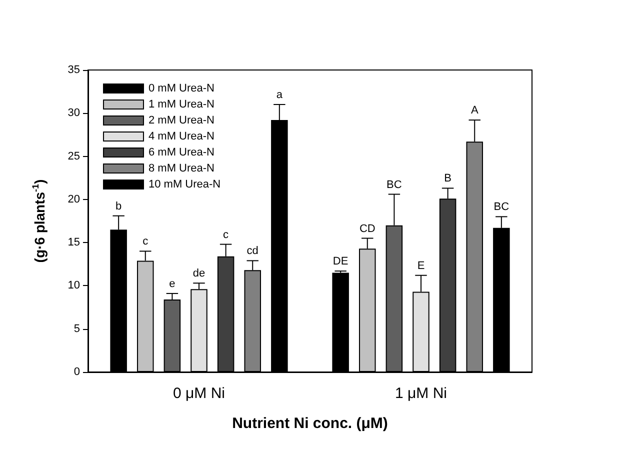 Image resolution: width=624 pixels, height=454 pixels. Describe the element at coordinates (199, 274) in the screenshot. I see `data-label: de` at that location.